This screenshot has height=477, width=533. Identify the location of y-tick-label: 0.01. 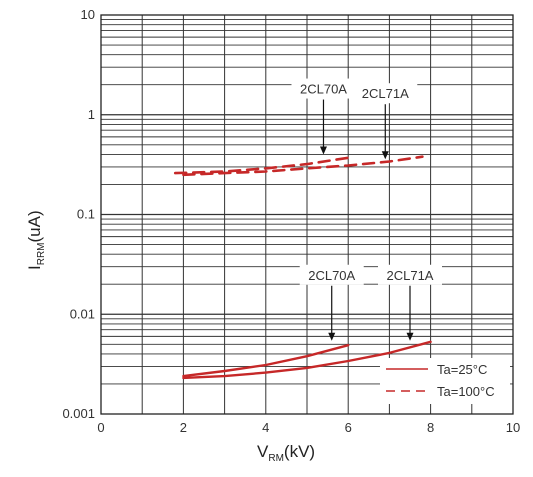
(82, 313).